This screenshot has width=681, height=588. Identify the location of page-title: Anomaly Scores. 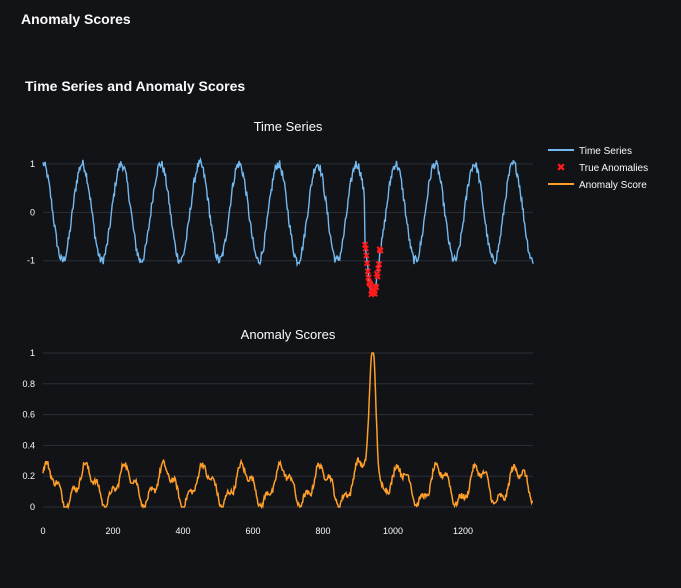
(76, 19).